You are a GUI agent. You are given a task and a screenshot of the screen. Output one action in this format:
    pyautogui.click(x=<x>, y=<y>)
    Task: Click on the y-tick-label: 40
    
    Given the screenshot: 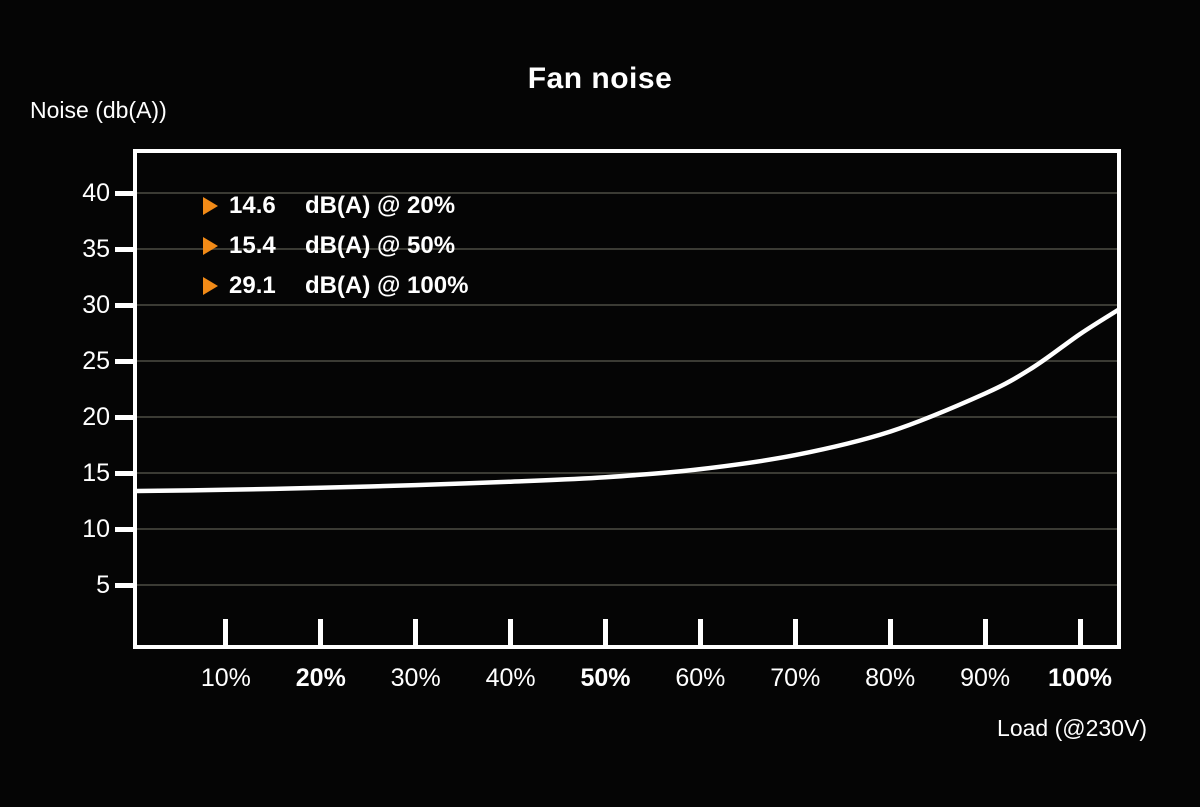 What is the action you would take?
    pyautogui.click(x=96, y=193)
    